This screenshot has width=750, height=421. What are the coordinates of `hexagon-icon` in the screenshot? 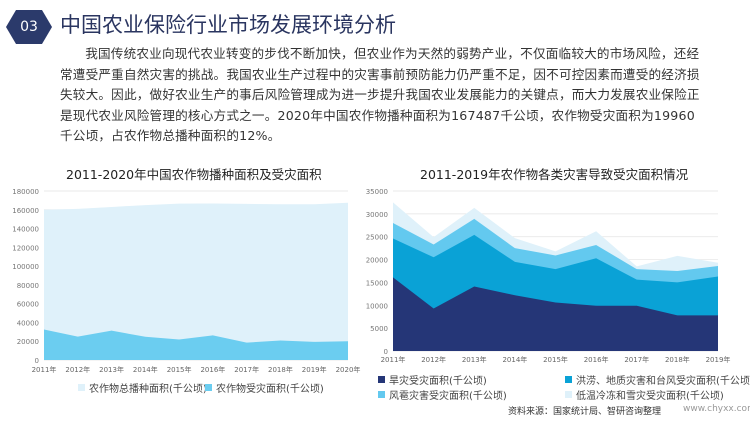 It's located at (29, 27).